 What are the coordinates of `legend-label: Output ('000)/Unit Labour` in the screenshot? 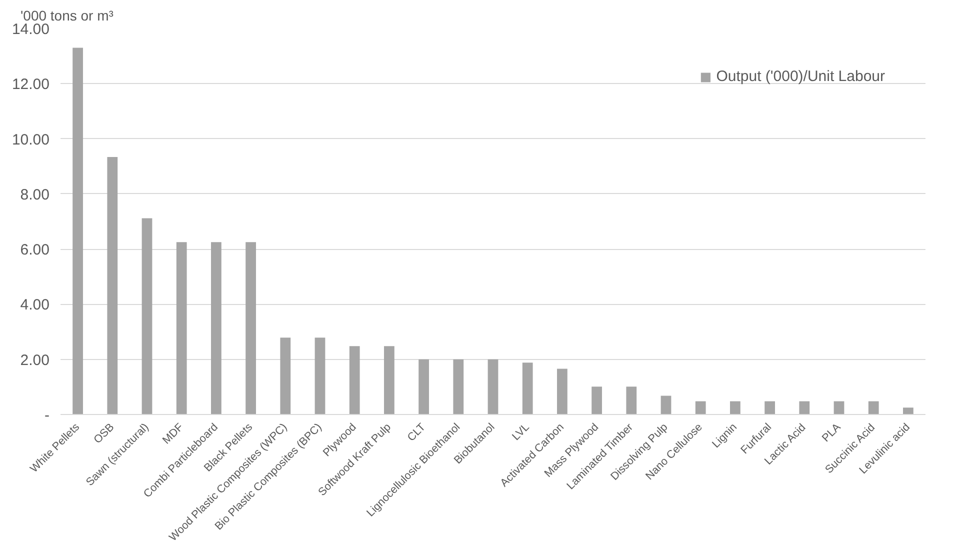 It's located at (800, 76).